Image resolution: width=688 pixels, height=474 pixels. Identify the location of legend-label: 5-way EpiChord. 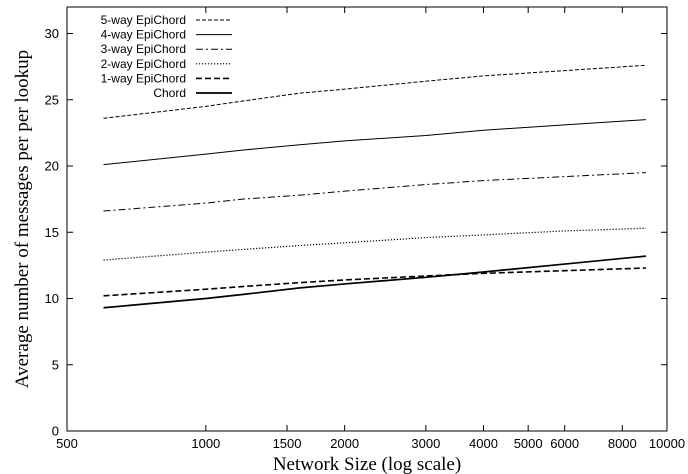
(143, 20).